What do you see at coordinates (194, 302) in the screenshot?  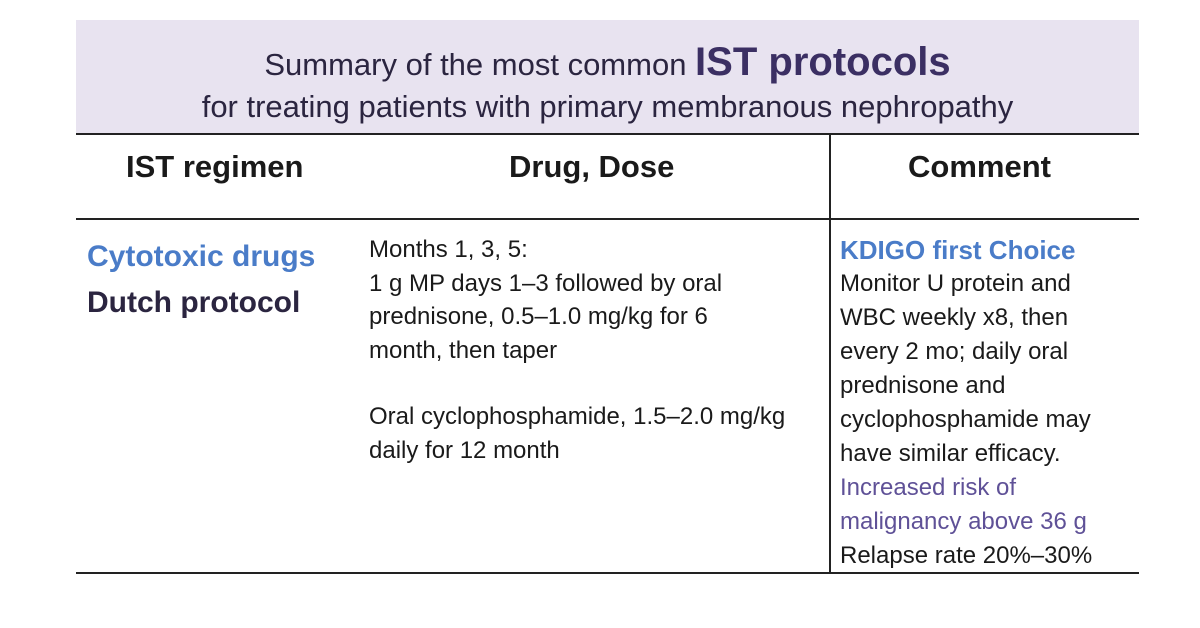 I see `regimen-protocol: Dutch protocol` at bounding box center [194, 302].